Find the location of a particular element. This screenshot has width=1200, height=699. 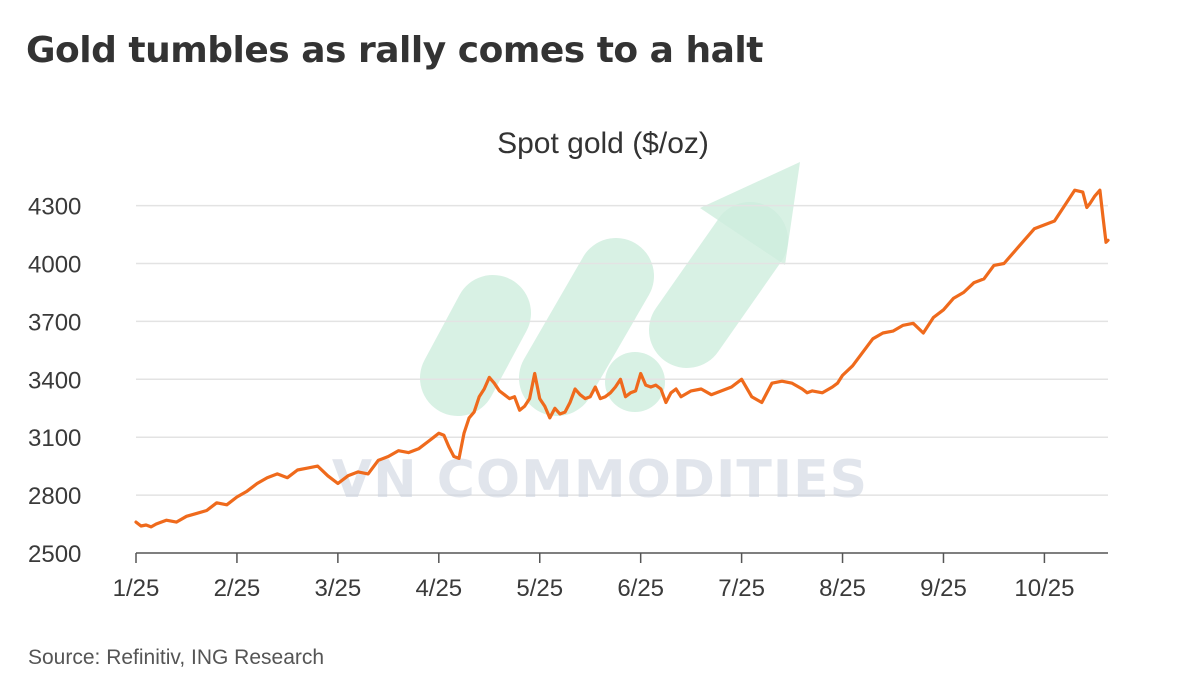

source-note: Source: Refinitiv, ING Research is located at coordinates (176, 657).